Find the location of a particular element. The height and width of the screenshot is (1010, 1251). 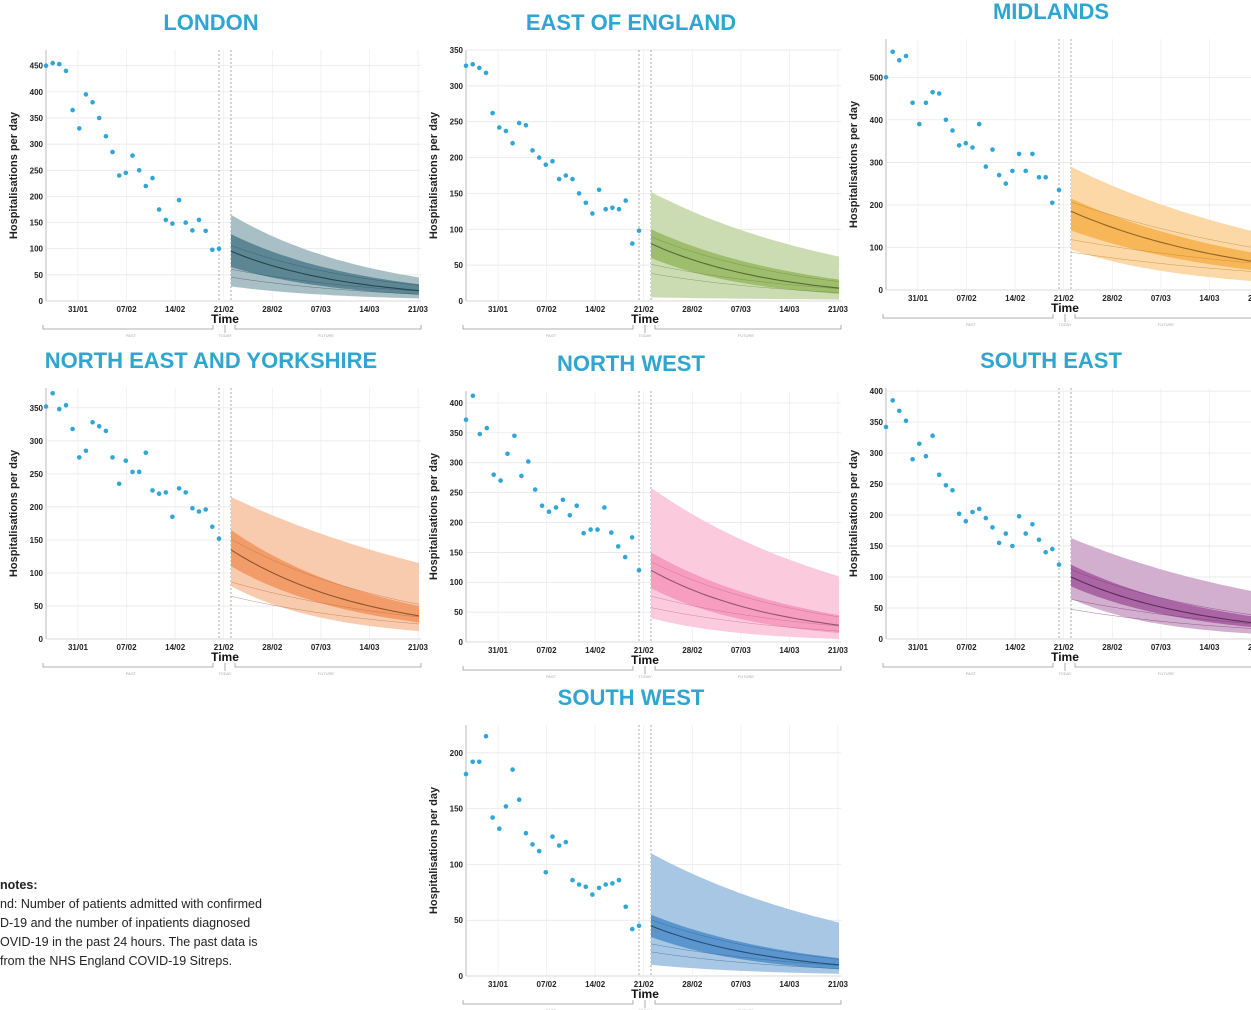

y-tick-label: 350 is located at coordinates (37, 408).